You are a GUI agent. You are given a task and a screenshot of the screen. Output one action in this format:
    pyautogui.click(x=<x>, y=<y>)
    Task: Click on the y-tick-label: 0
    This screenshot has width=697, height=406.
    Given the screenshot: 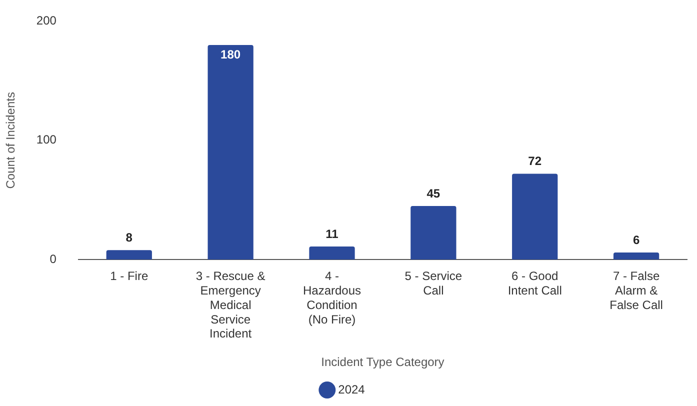 What is the action you would take?
    pyautogui.click(x=53, y=259)
    